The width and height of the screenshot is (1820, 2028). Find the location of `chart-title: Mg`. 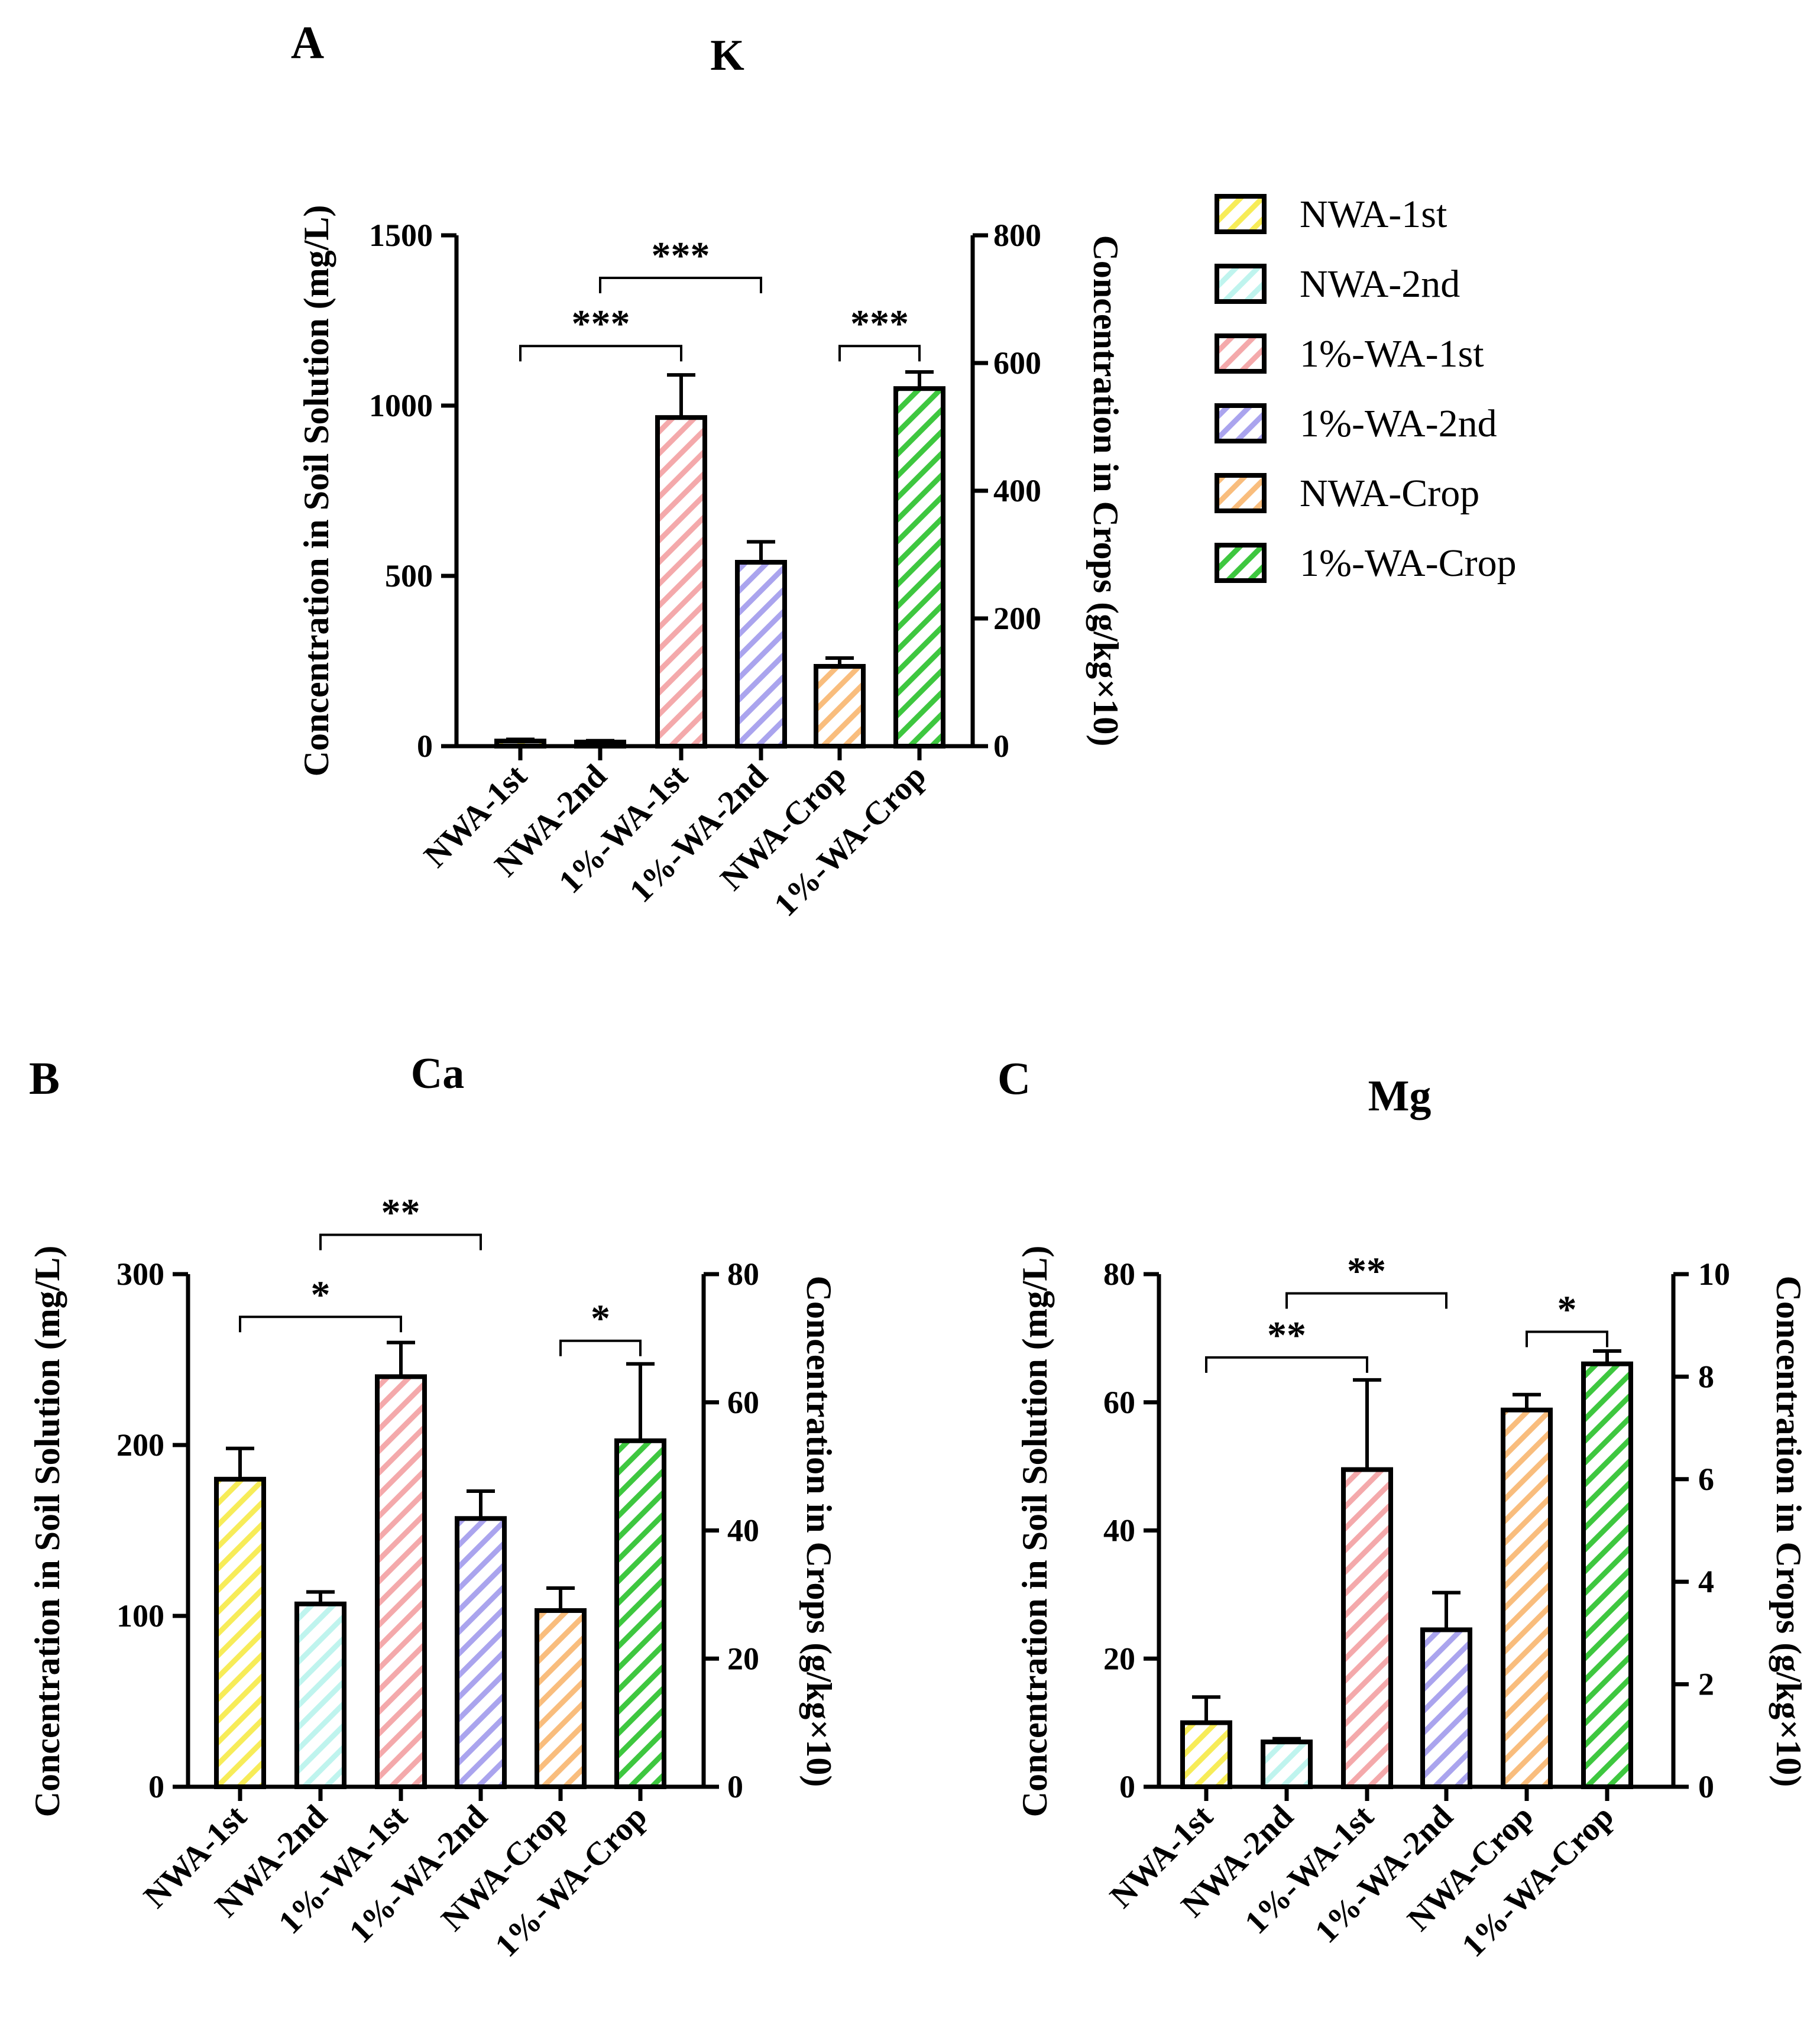

chart-title: Mg is located at coordinates (1400, 1096).